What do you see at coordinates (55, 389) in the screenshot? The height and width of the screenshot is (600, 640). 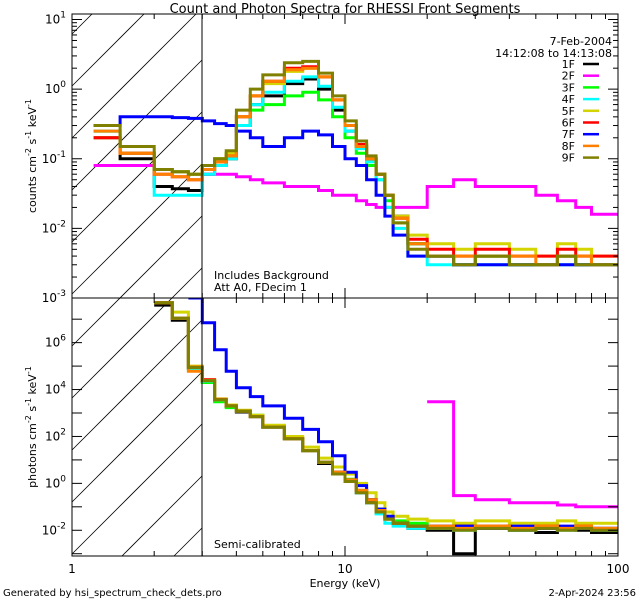 I see `bottom-y-tick-label: 10⁴` at bounding box center [55, 389].